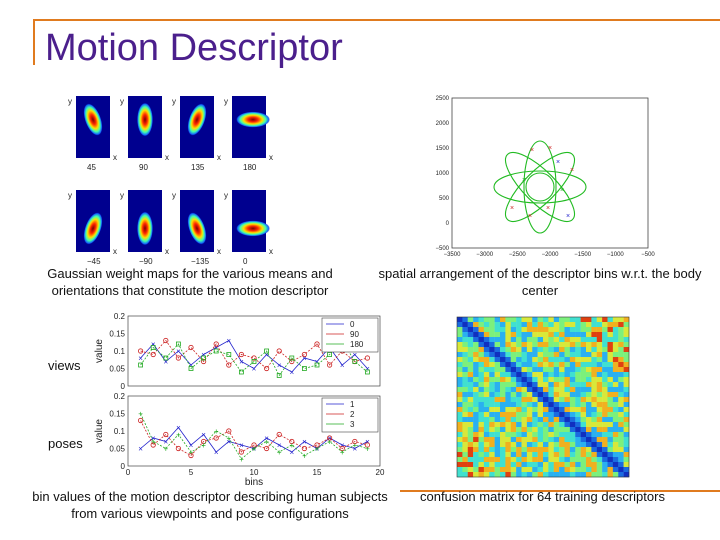 Image resolution: width=720 pixels, height=540 pixels. What do you see at coordinates (443, 174) in the screenshot?
I see `spatial-y-tick: 1000` at bounding box center [443, 174].